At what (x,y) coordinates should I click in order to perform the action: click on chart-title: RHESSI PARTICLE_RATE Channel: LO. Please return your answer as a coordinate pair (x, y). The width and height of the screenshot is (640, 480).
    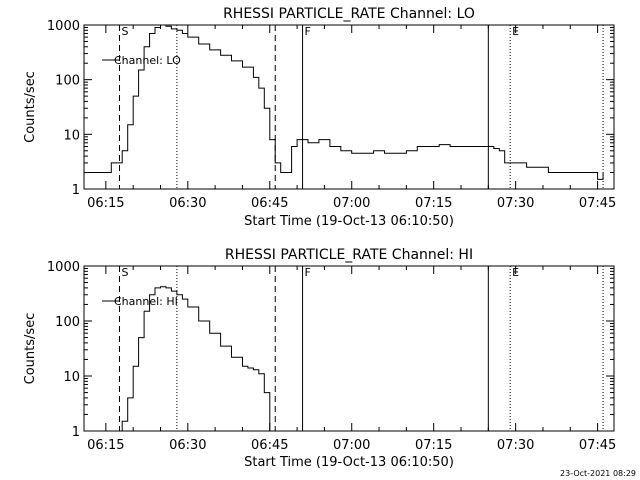
    Looking at the image, I should click on (349, 14).